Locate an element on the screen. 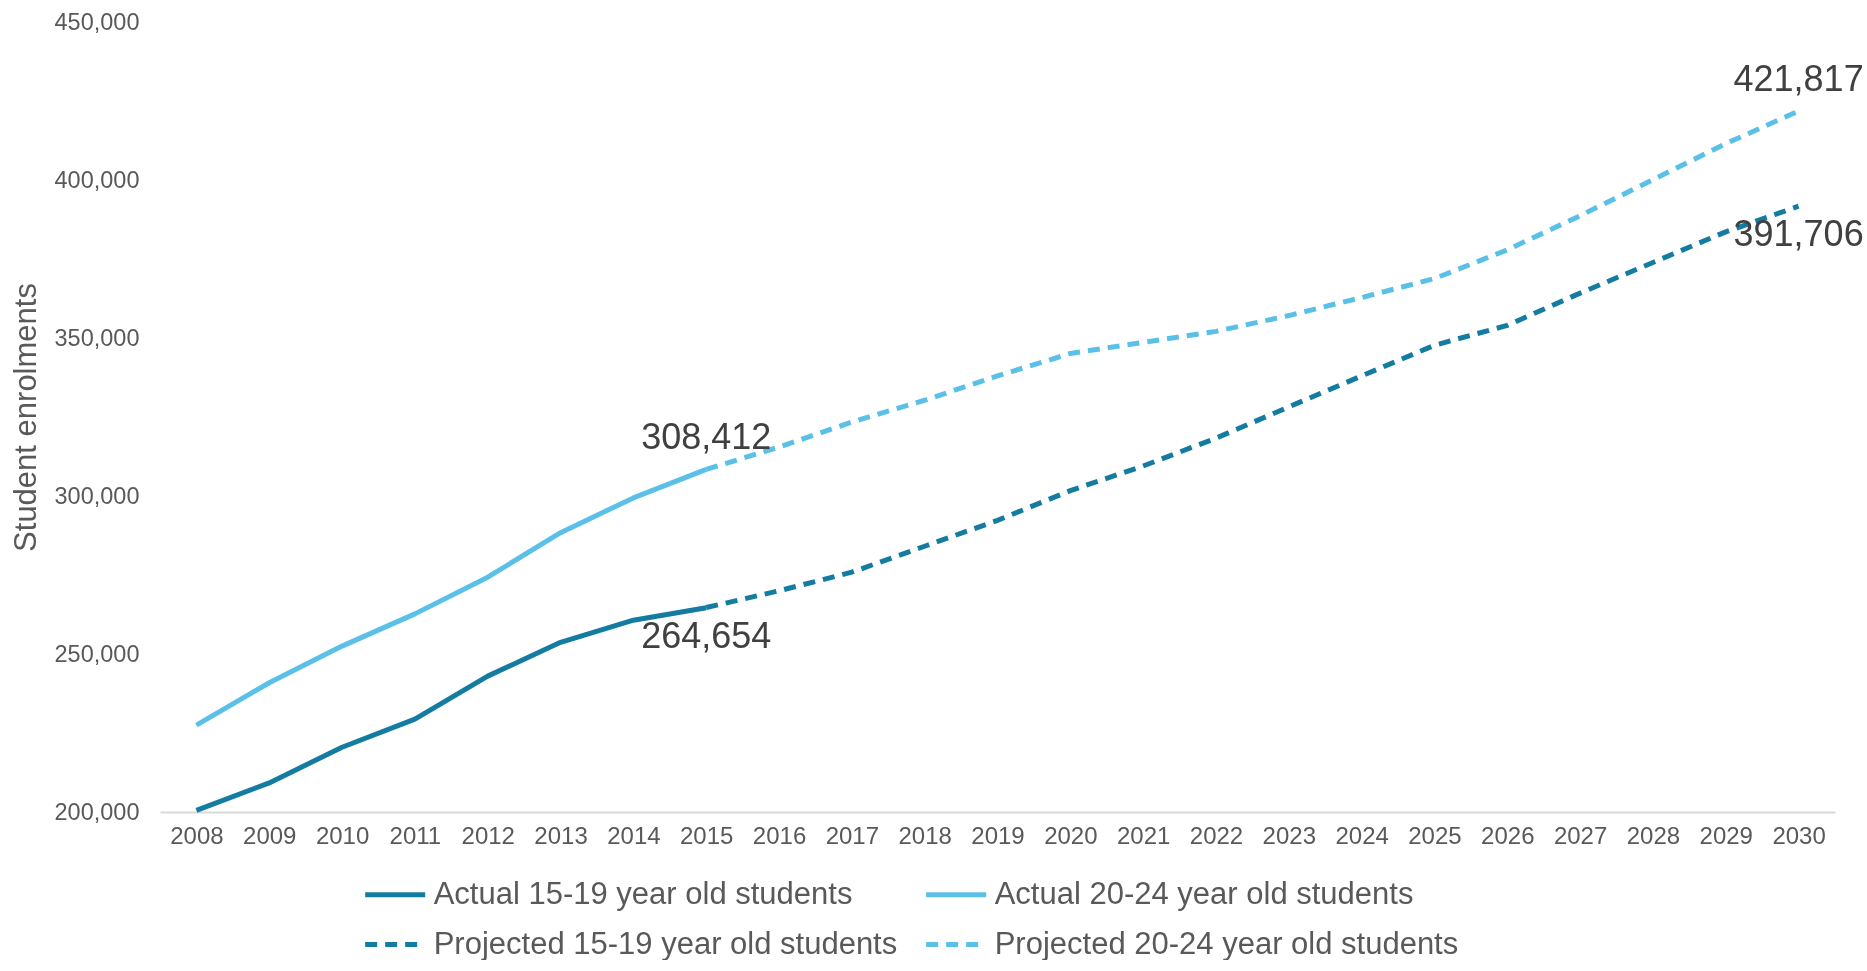  x-tick-label: 2019 is located at coordinates (998, 835).